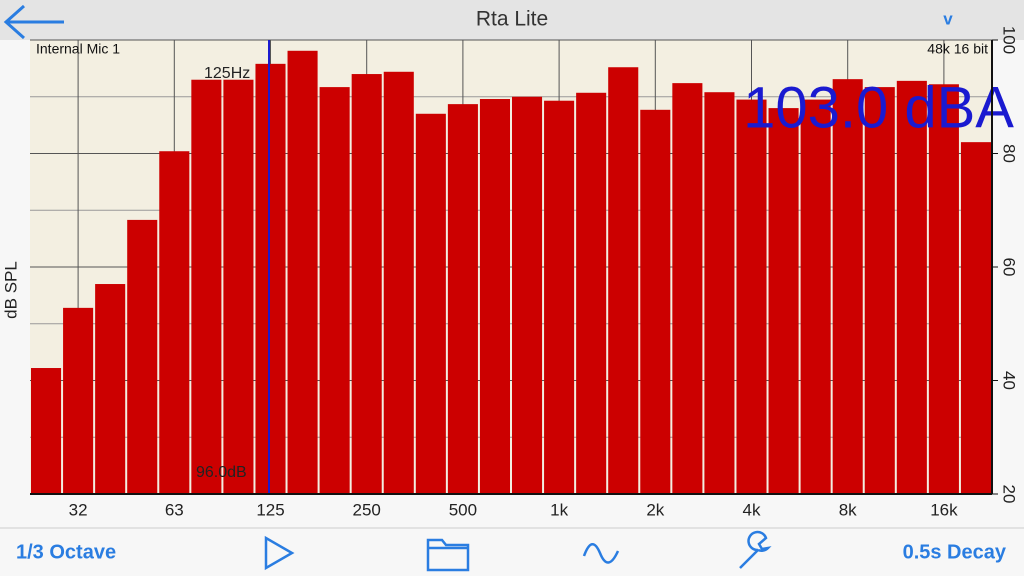 The width and height of the screenshot is (1024, 581). I want to click on toolbar, so click(512, 552).